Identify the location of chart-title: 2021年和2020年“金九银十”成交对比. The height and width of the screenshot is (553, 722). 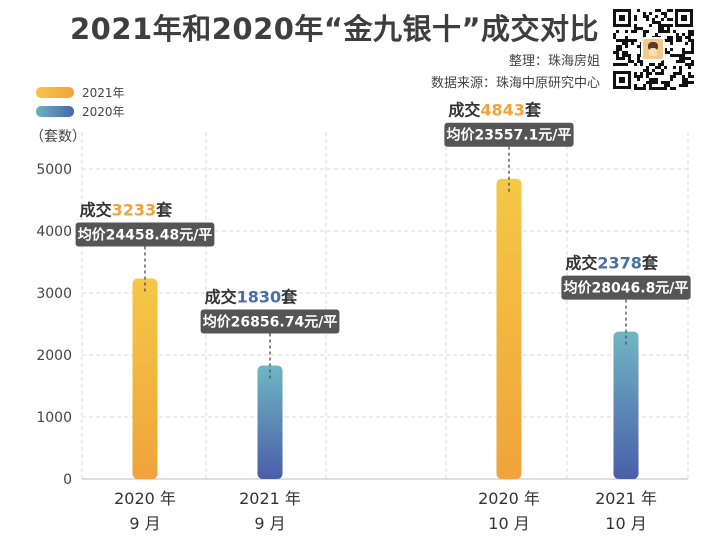
(335, 29).